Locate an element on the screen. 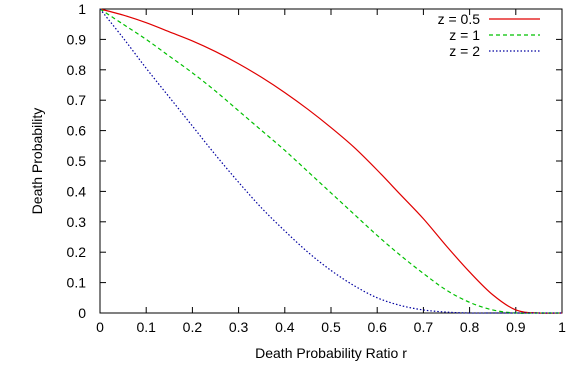 Image resolution: width=579 pixels, height=368 pixels. y-tick-label: 0.2 is located at coordinates (77, 252).